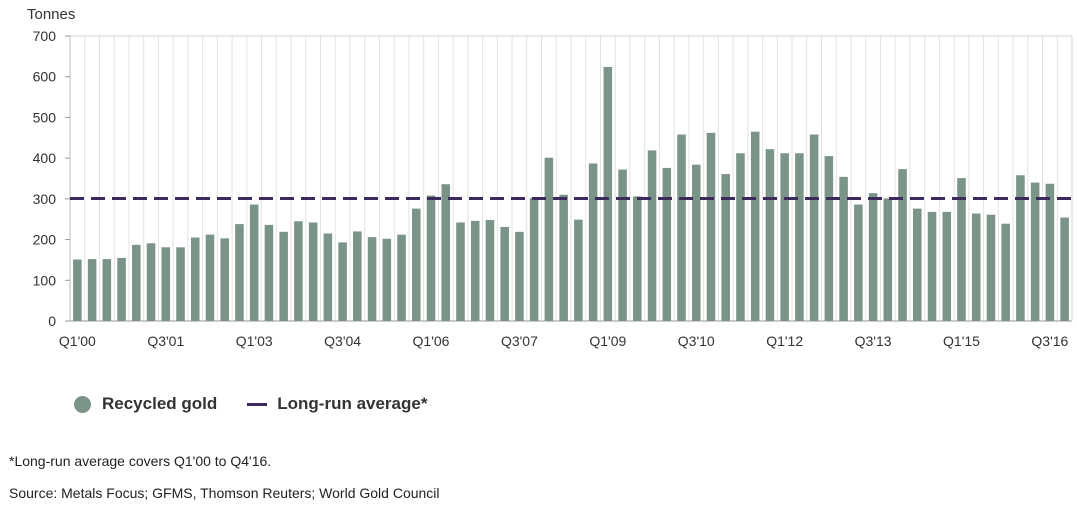 The height and width of the screenshot is (507, 1077). Describe the element at coordinates (52, 321) in the screenshot. I see `y-tick-label: 0` at that location.